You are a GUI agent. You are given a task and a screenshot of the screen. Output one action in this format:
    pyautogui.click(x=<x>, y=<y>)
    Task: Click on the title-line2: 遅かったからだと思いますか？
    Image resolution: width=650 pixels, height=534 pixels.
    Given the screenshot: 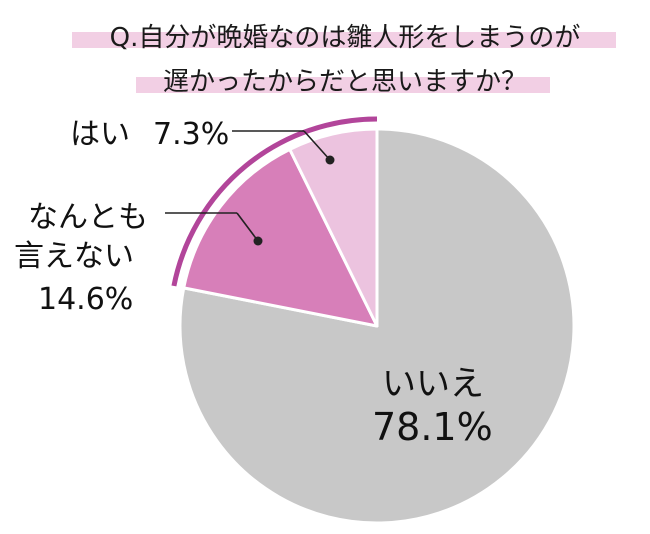 What is the action you would take?
    pyautogui.click(x=345, y=82)
    